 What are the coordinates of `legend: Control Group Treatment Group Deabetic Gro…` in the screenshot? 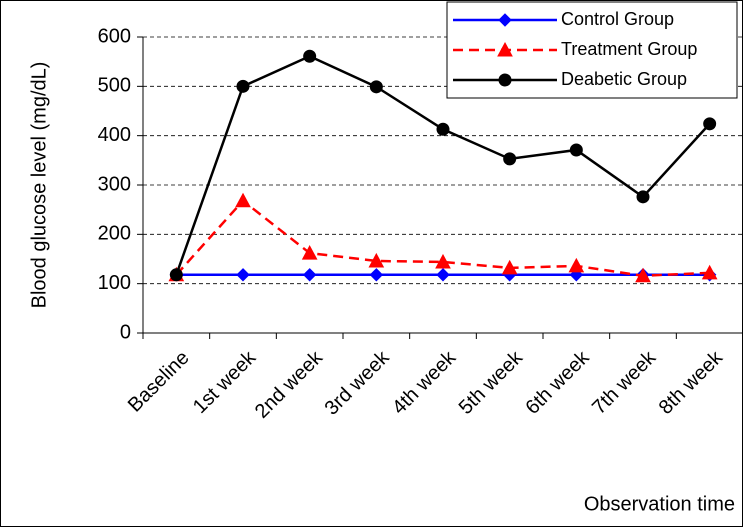 It's located at (592, 50).